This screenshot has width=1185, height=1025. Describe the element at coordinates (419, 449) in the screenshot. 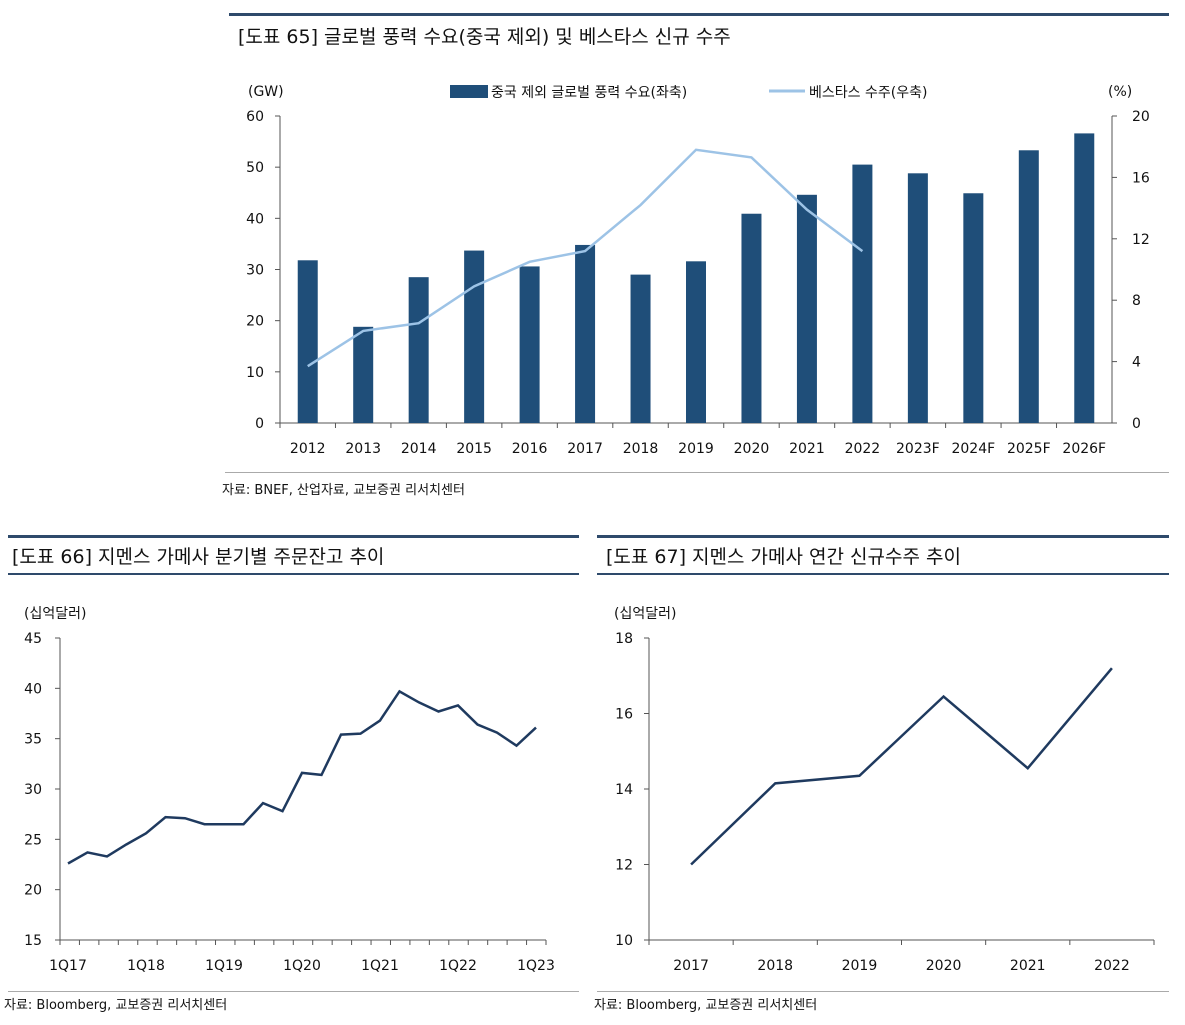

I see `x-tick-label: 2014` at that location.